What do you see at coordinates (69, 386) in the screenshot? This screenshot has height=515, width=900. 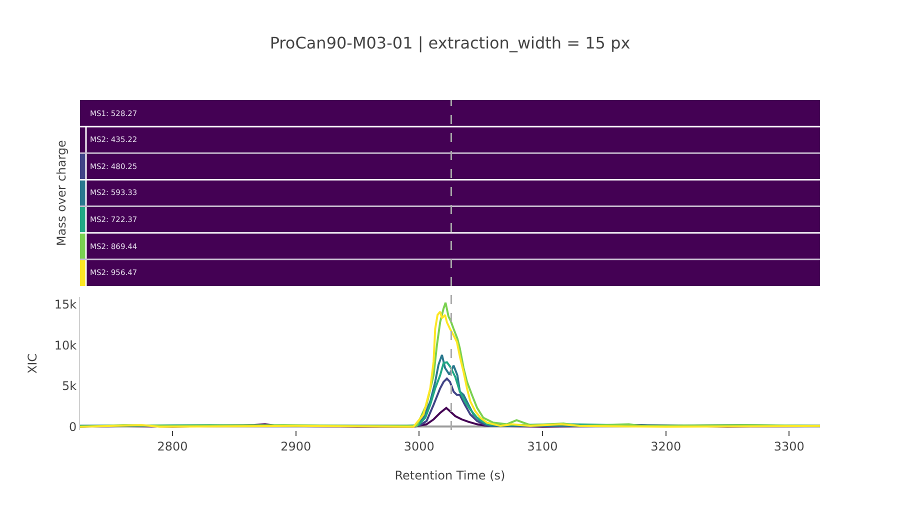 I see `y-tick-label: 5k` at bounding box center [69, 386].